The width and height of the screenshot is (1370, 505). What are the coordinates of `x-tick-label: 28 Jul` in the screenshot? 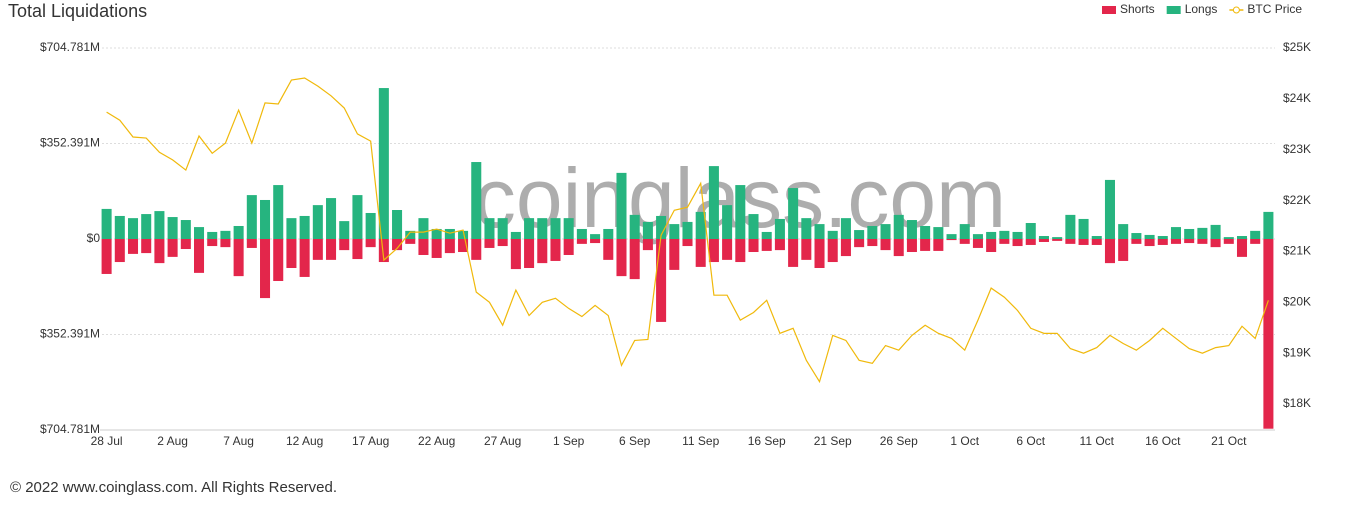 It's located at (107, 441).